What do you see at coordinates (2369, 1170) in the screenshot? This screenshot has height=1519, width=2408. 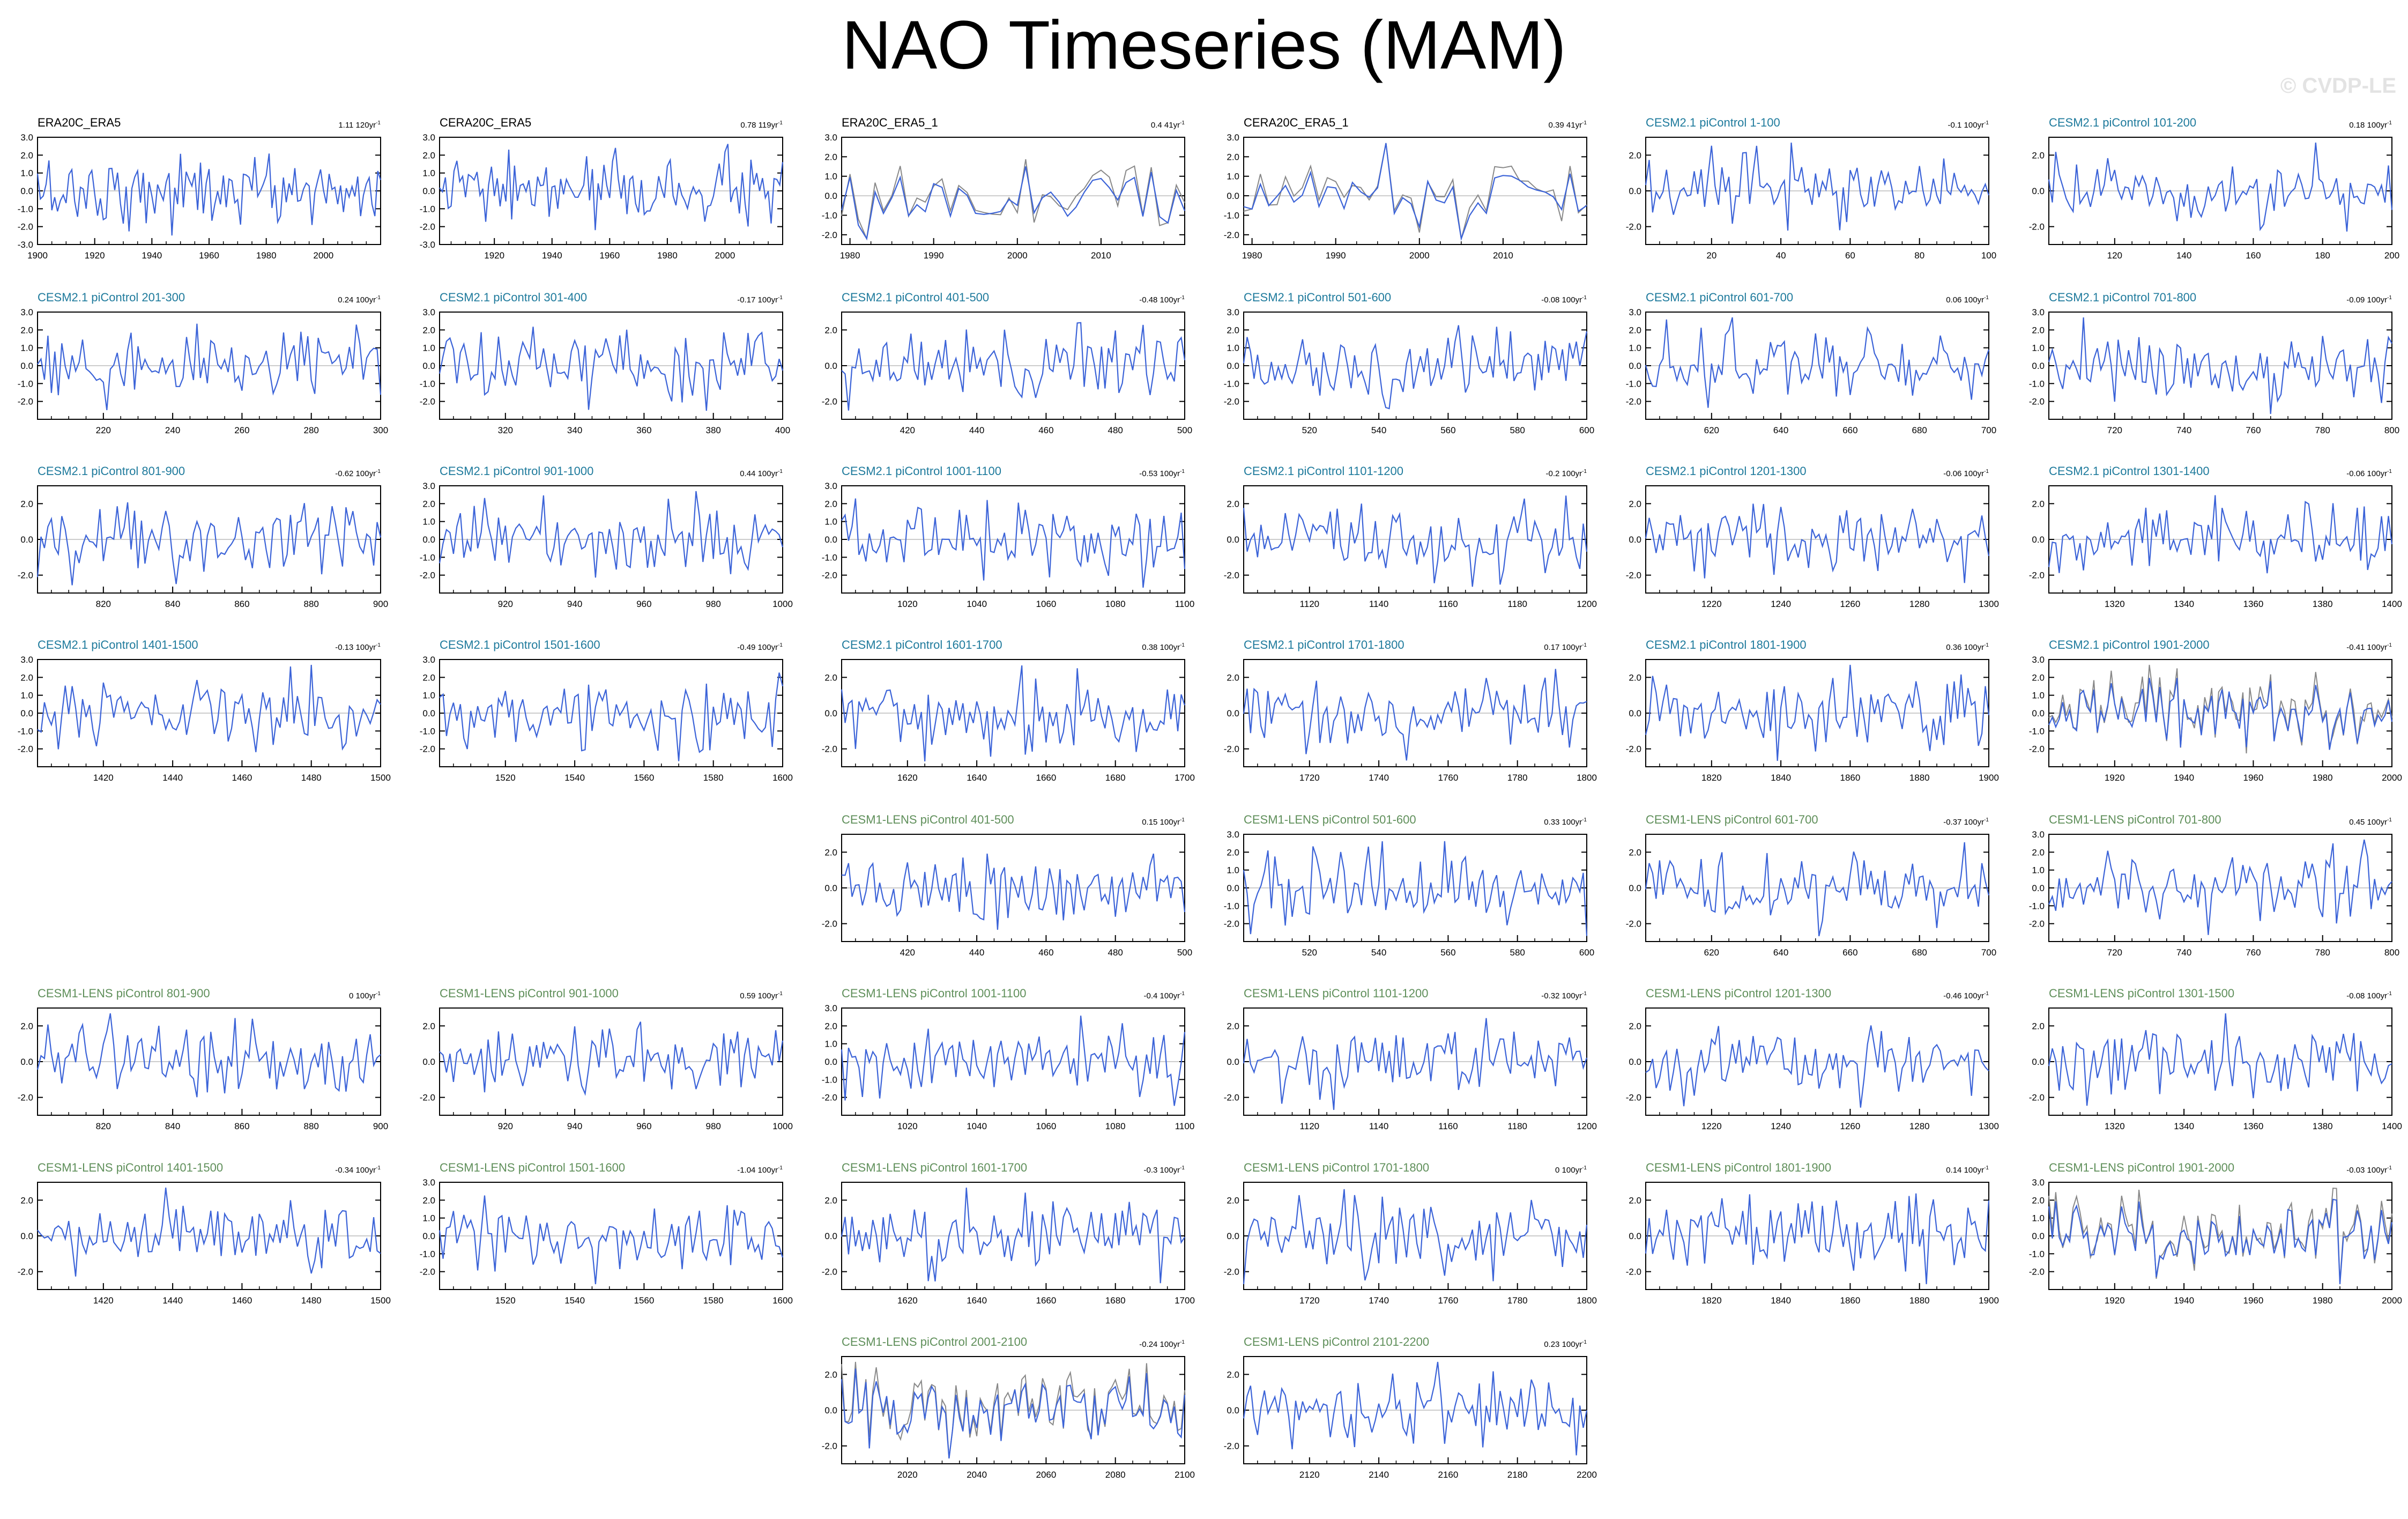 I see `panel-trend: -0.03 100yr-1` at bounding box center [2369, 1170].